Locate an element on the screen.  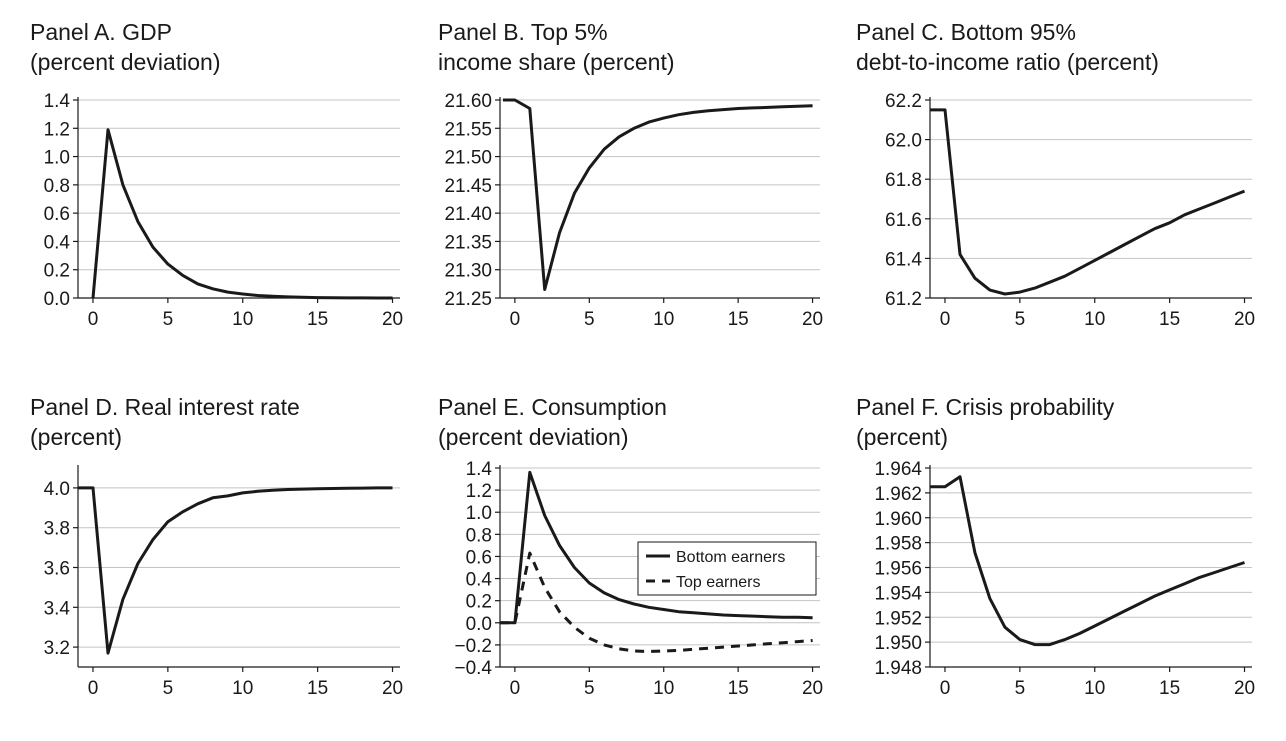
y-tick-label: 1.0 is located at coordinates (479, 513).